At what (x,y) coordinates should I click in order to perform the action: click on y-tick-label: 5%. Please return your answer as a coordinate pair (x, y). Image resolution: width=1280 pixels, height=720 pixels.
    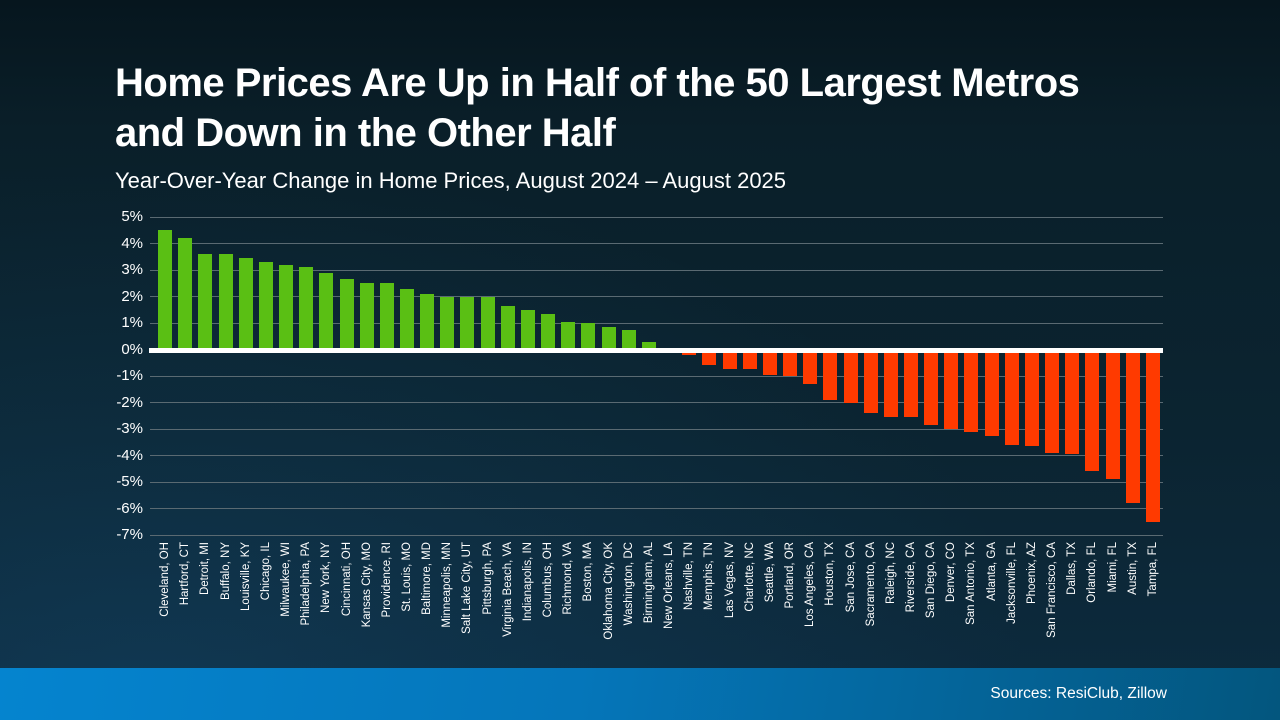
    Looking at the image, I should click on (132, 216).